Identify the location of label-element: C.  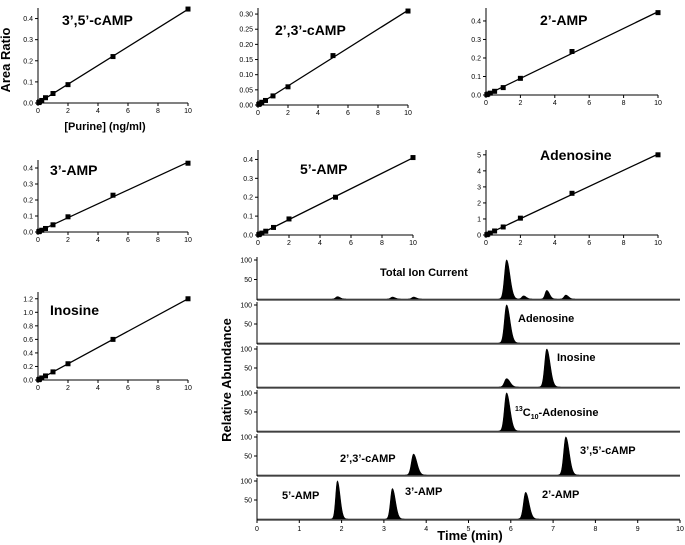
(527, 413).